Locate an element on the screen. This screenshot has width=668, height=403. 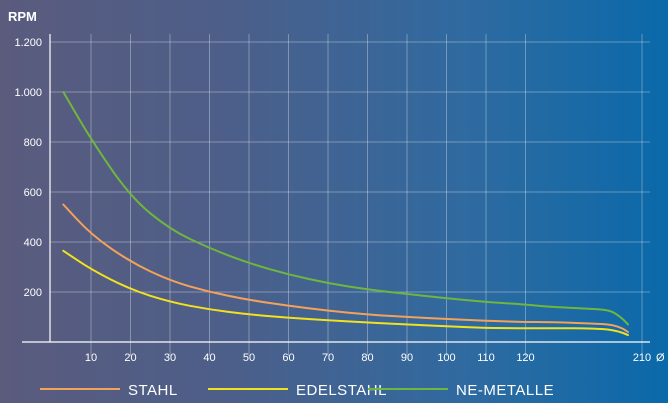
y-tick-label: 200 is located at coordinates (33, 293).